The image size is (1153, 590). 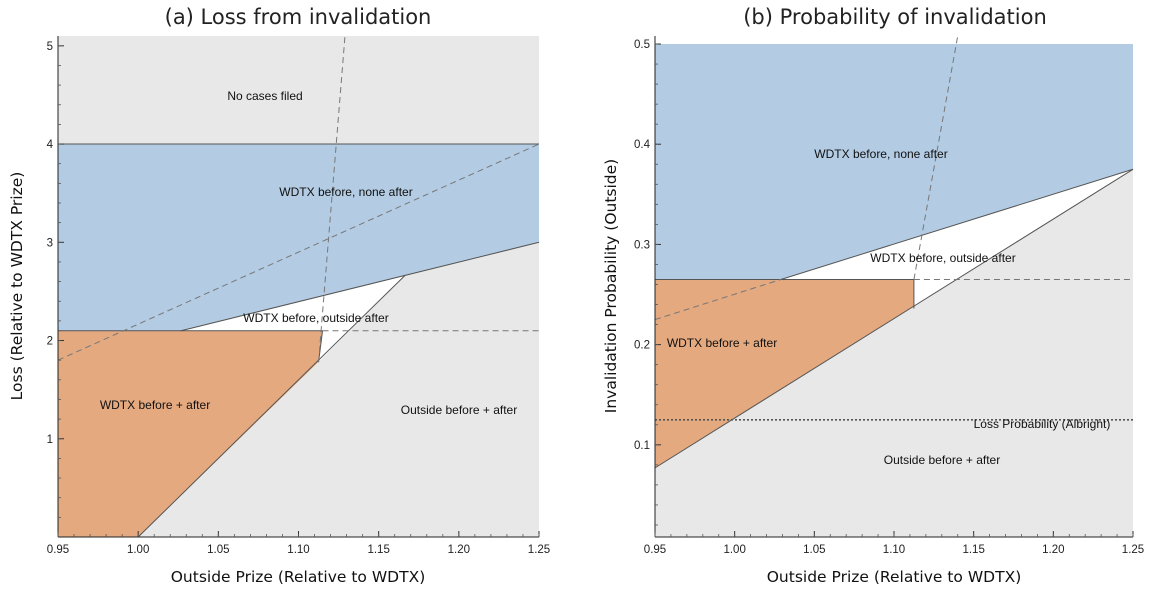 I want to click on y-tick-label-b-0: 0.1, so click(x=642, y=446).